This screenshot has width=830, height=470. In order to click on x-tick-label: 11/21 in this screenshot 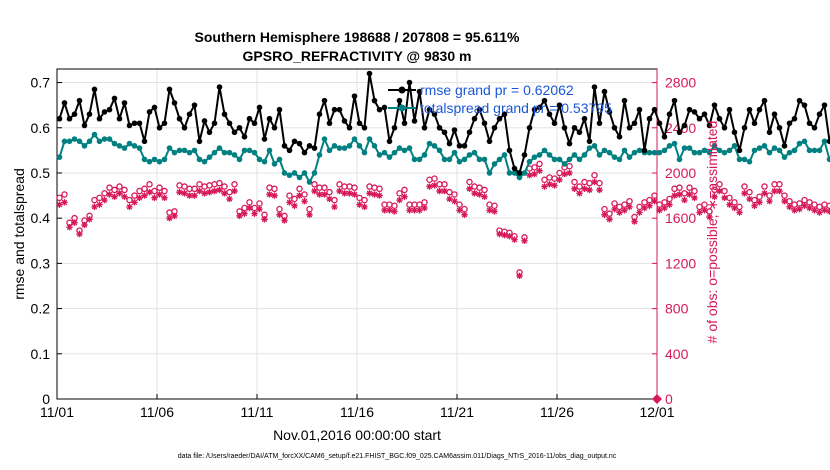, I will do `click(457, 412)`.